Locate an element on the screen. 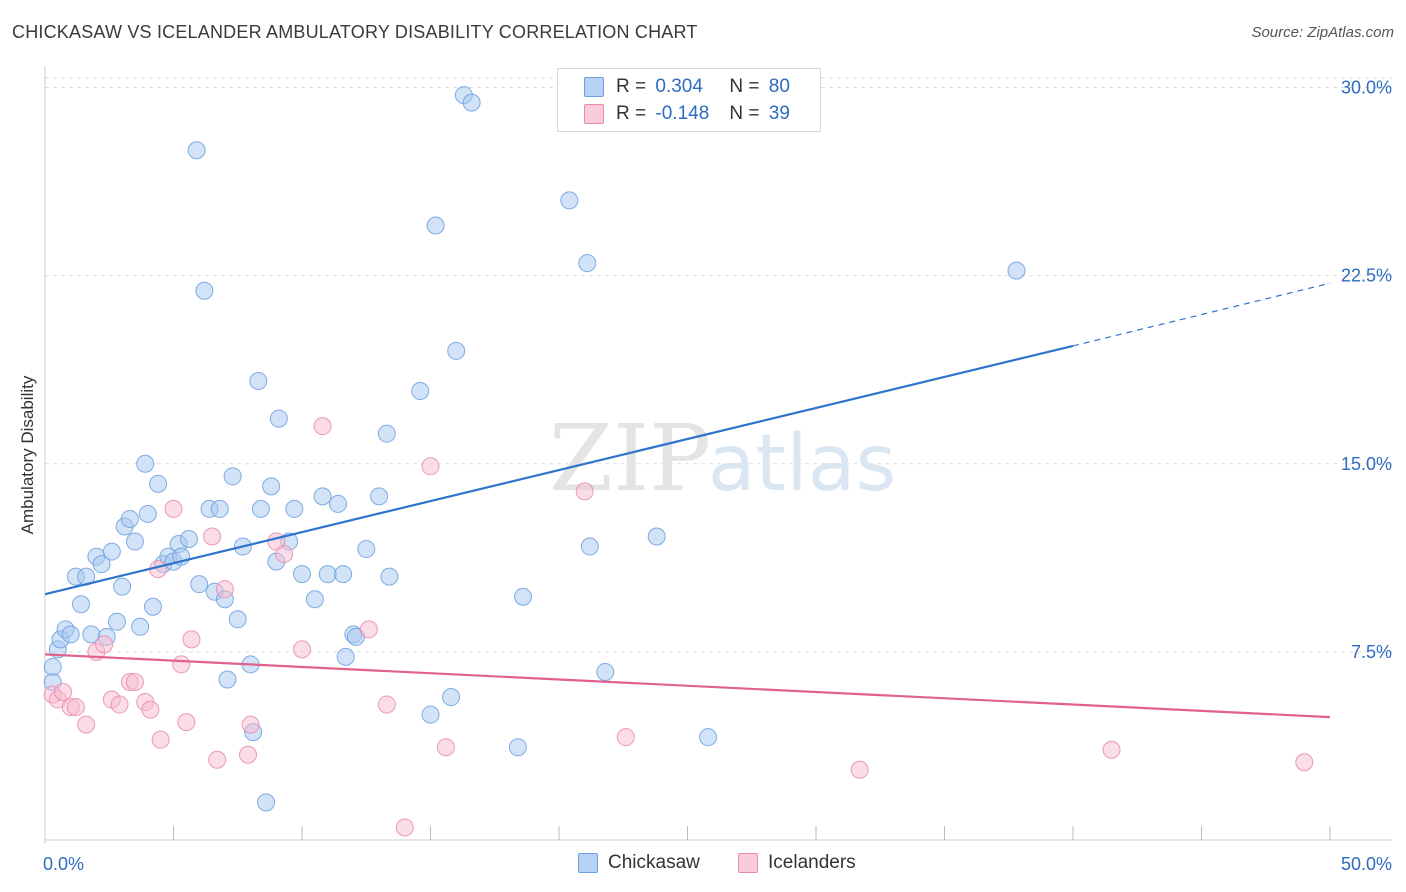 This screenshot has width=1406, height=892. watermark-zip: ZIP is located at coordinates (630, 458).